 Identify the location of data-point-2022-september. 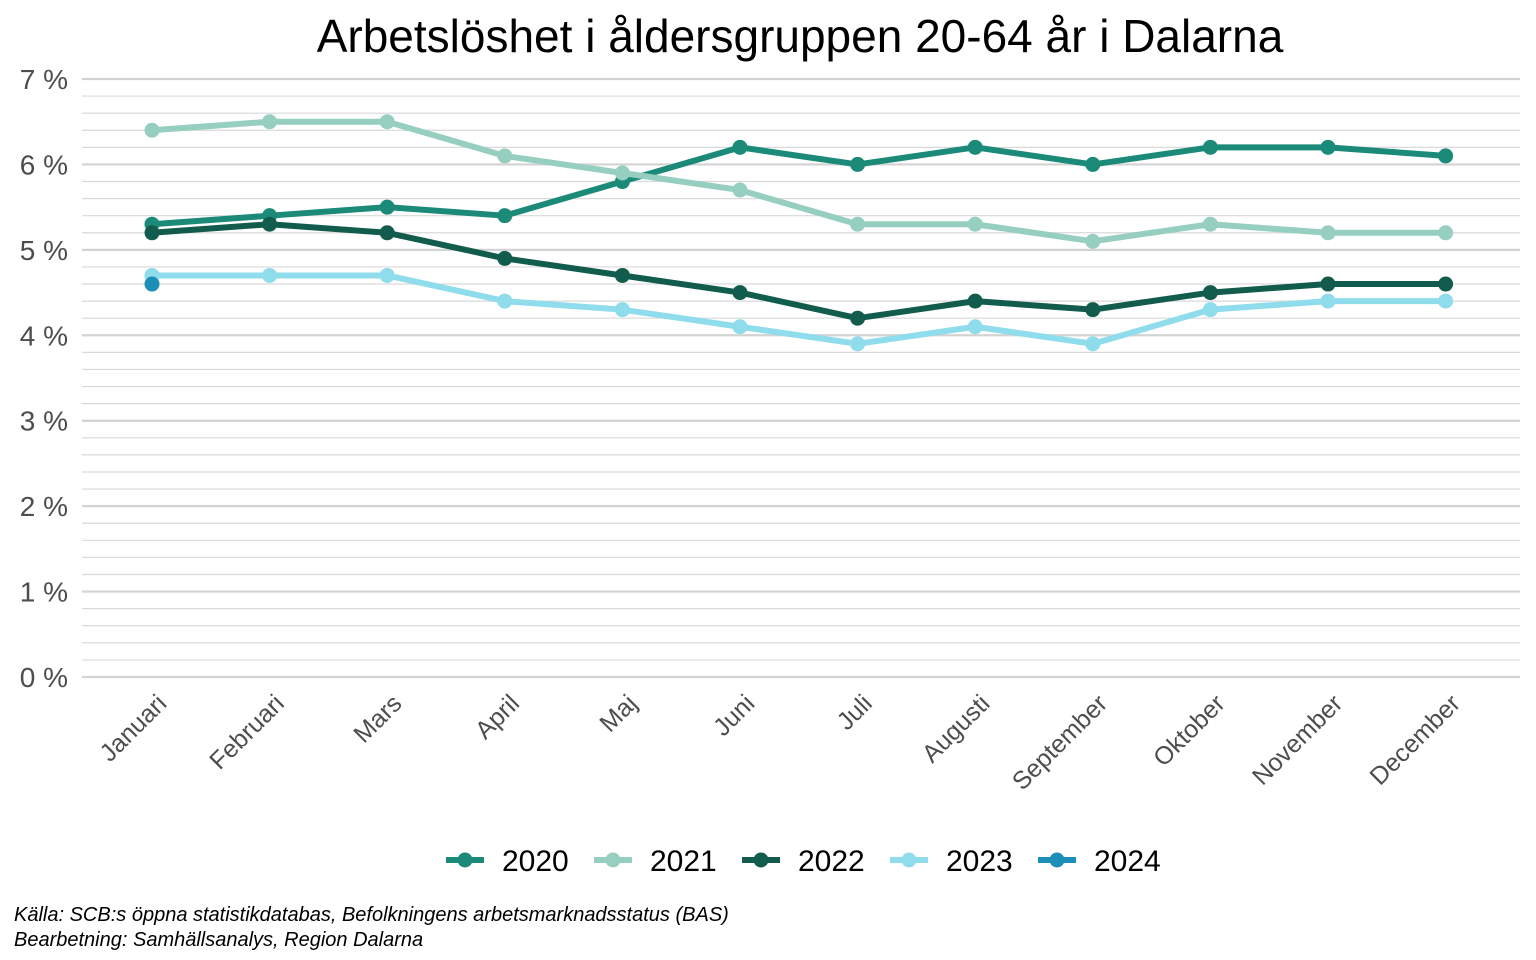
(1093, 310).